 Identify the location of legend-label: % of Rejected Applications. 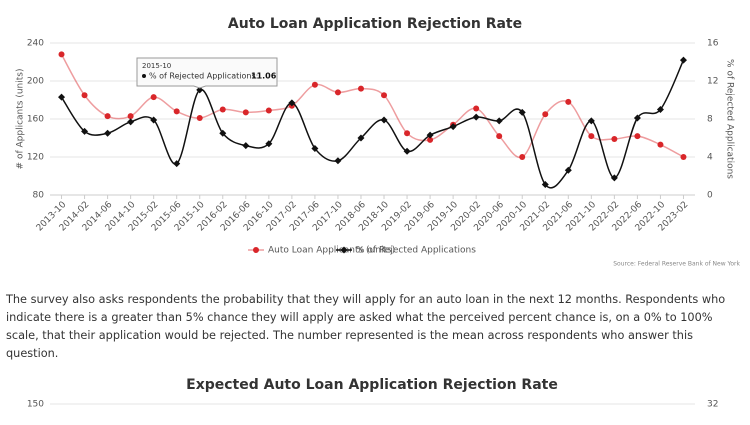
(416, 251).